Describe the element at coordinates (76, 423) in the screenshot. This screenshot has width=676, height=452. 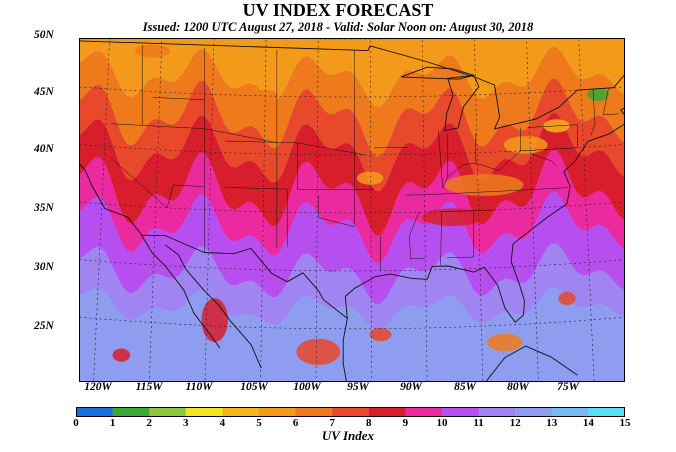
I see `colorbar-tick-0: 0` at that location.